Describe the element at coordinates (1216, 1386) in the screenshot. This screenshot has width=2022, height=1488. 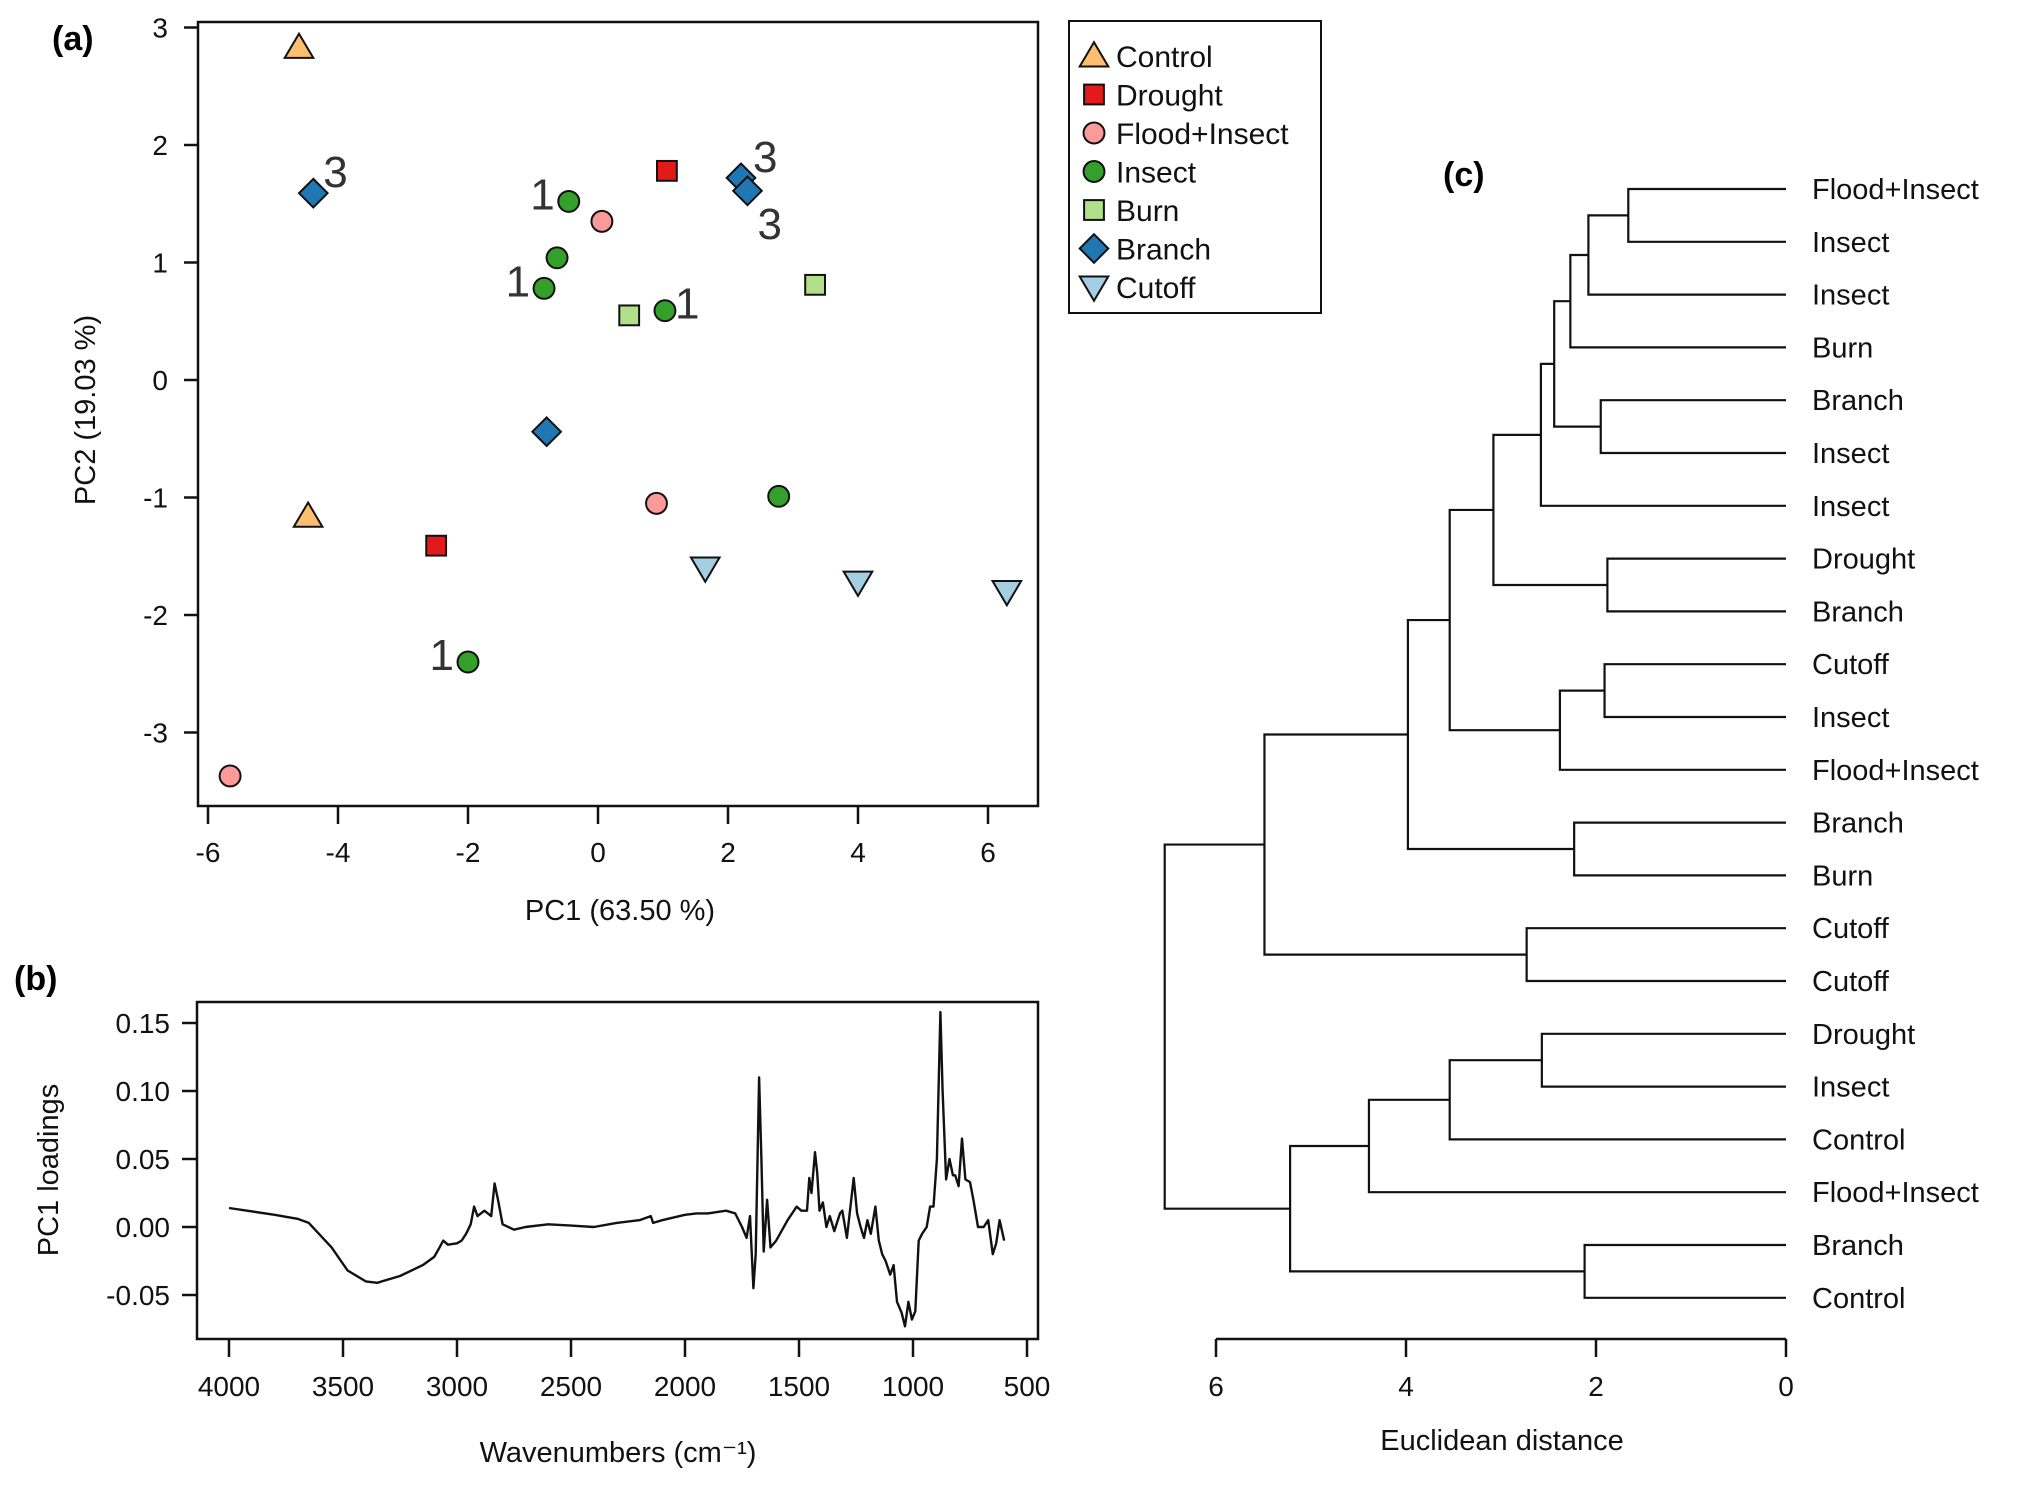
I see `dendrogram-x-tick-label: 6` at that location.